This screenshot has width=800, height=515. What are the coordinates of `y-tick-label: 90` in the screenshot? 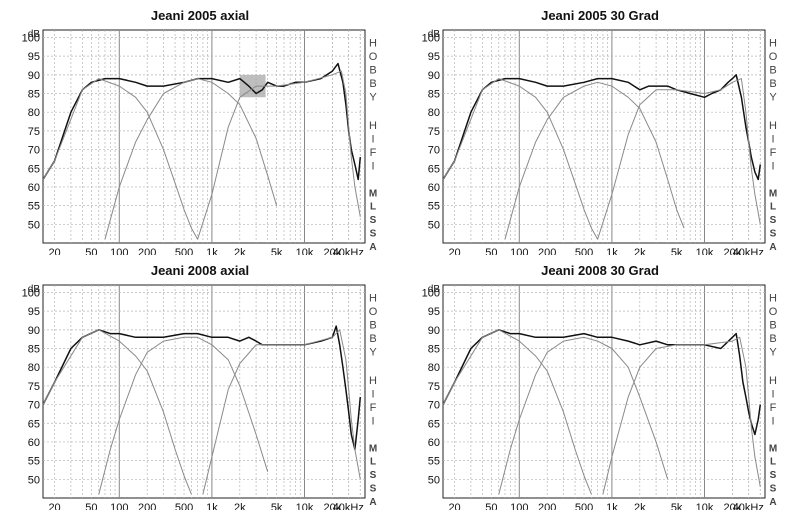 It's located at (434, 76).